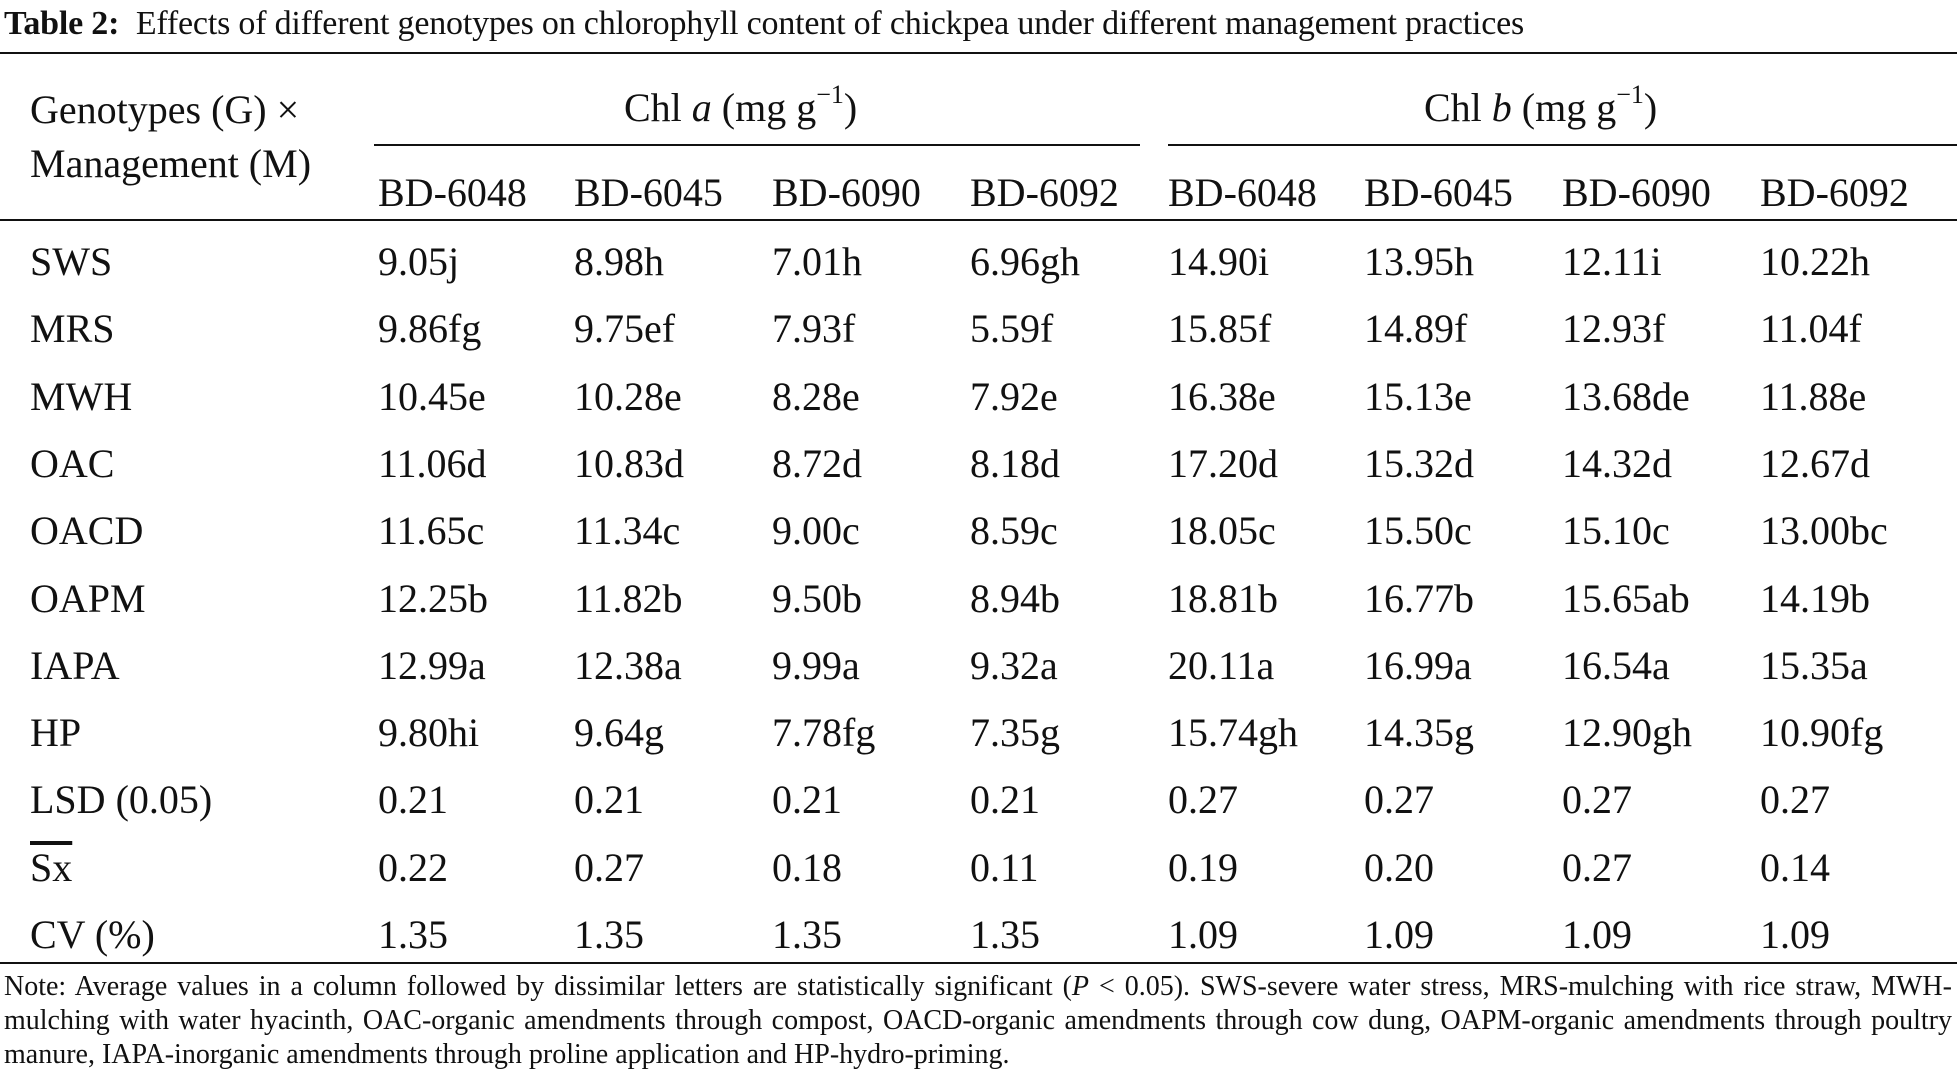 The width and height of the screenshot is (1957, 1081). What do you see at coordinates (1822, 732) in the screenshot?
I see `table-cell: 10.90fg` at bounding box center [1822, 732].